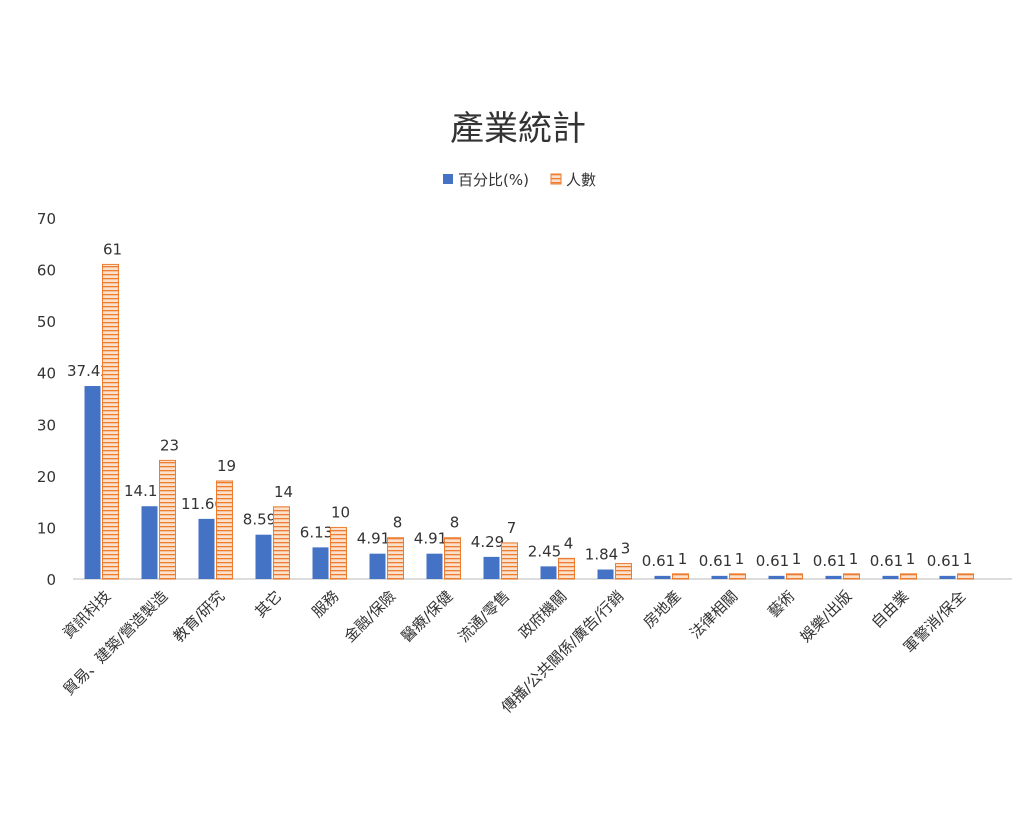  What do you see at coordinates (713, 614) in the screenshot?
I see `x-tick-label: 法律相關` at bounding box center [713, 614].